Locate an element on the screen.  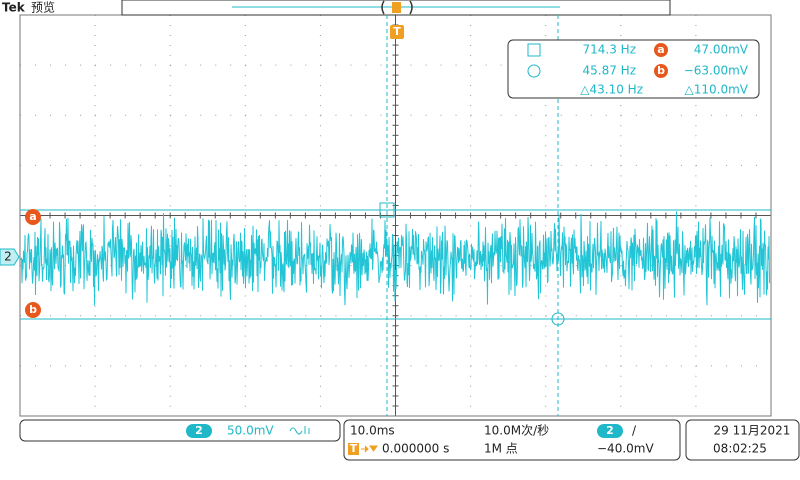
channel-marker-tag is located at coordinates (10, 257).